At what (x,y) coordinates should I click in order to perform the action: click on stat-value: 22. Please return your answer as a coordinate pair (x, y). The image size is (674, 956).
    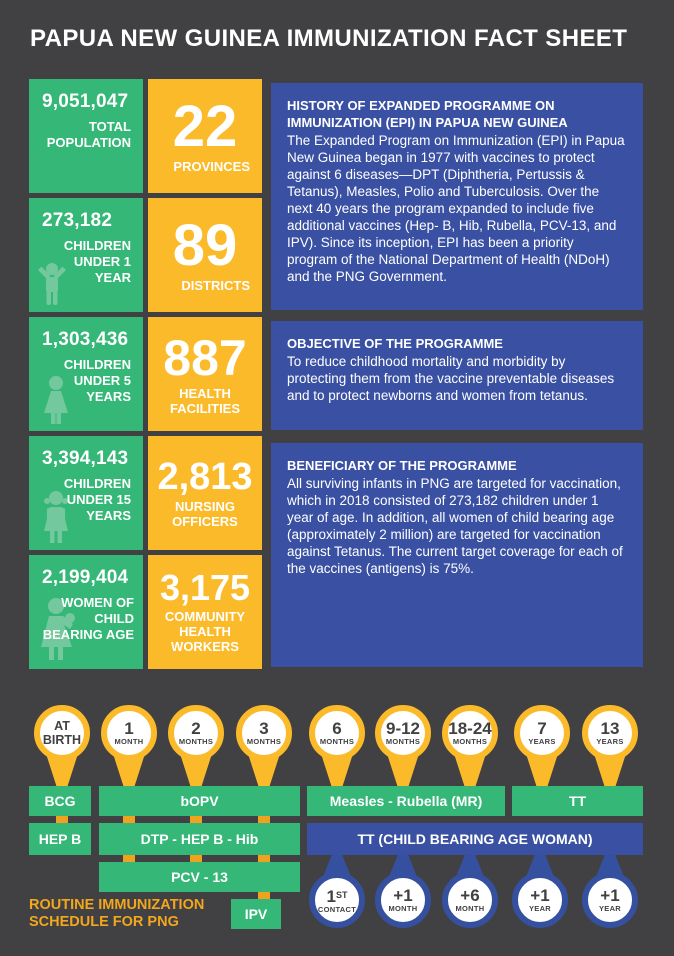
    Looking at the image, I should click on (205, 126).